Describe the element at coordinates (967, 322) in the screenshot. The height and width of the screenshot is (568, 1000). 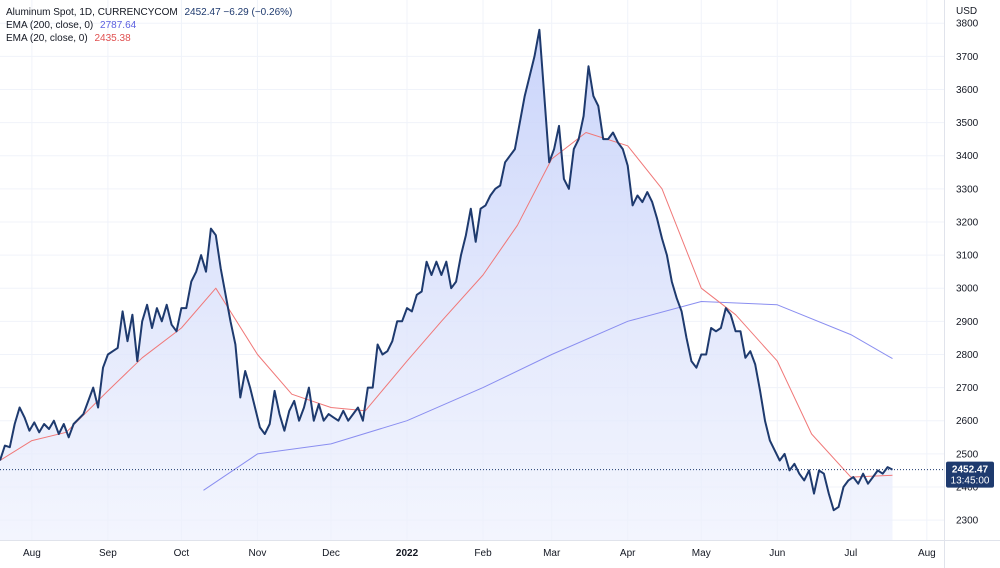
I see `y-tick-label: 2900` at that location.